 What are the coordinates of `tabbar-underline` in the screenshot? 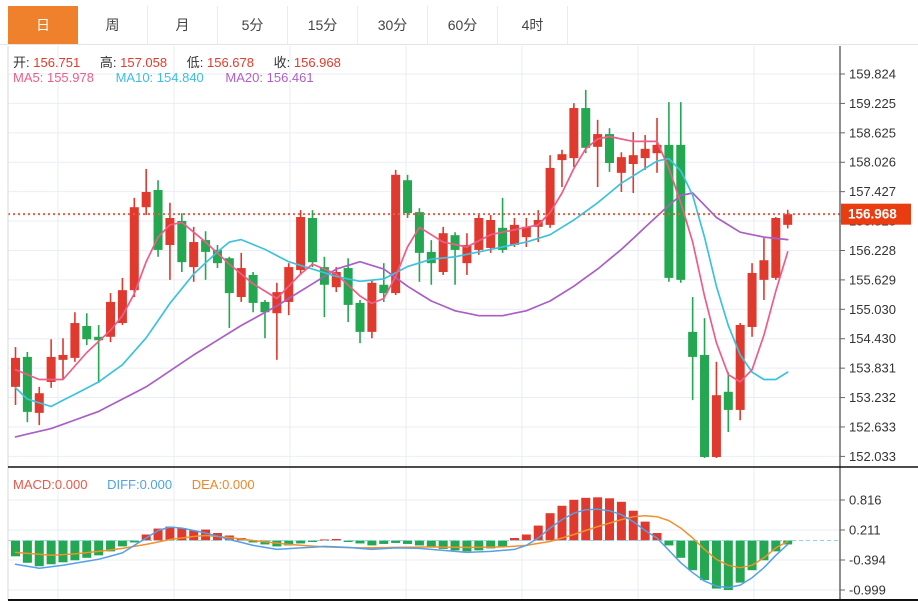 It's located at (459, 44).